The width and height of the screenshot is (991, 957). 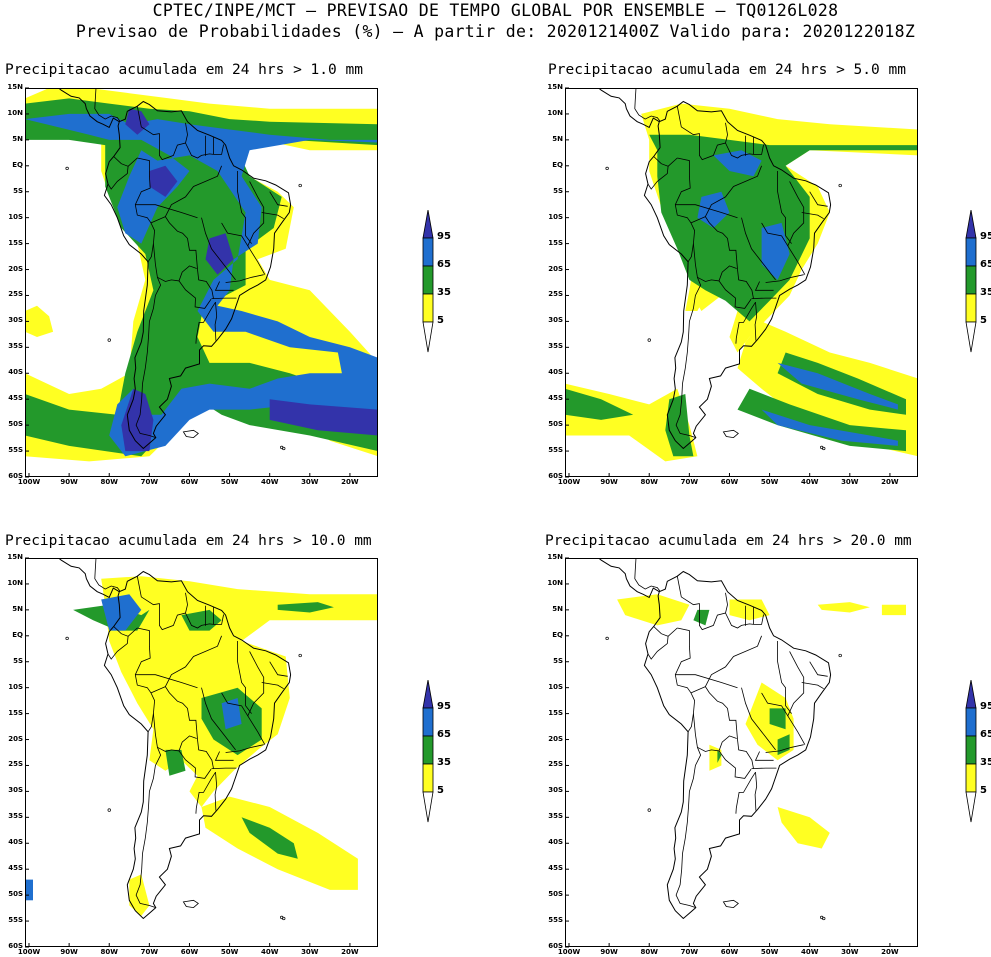 What do you see at coordinates (17, 164) in the screenshot?
I see `lat-tick-label: EQ` at bounding box center [17, 164].